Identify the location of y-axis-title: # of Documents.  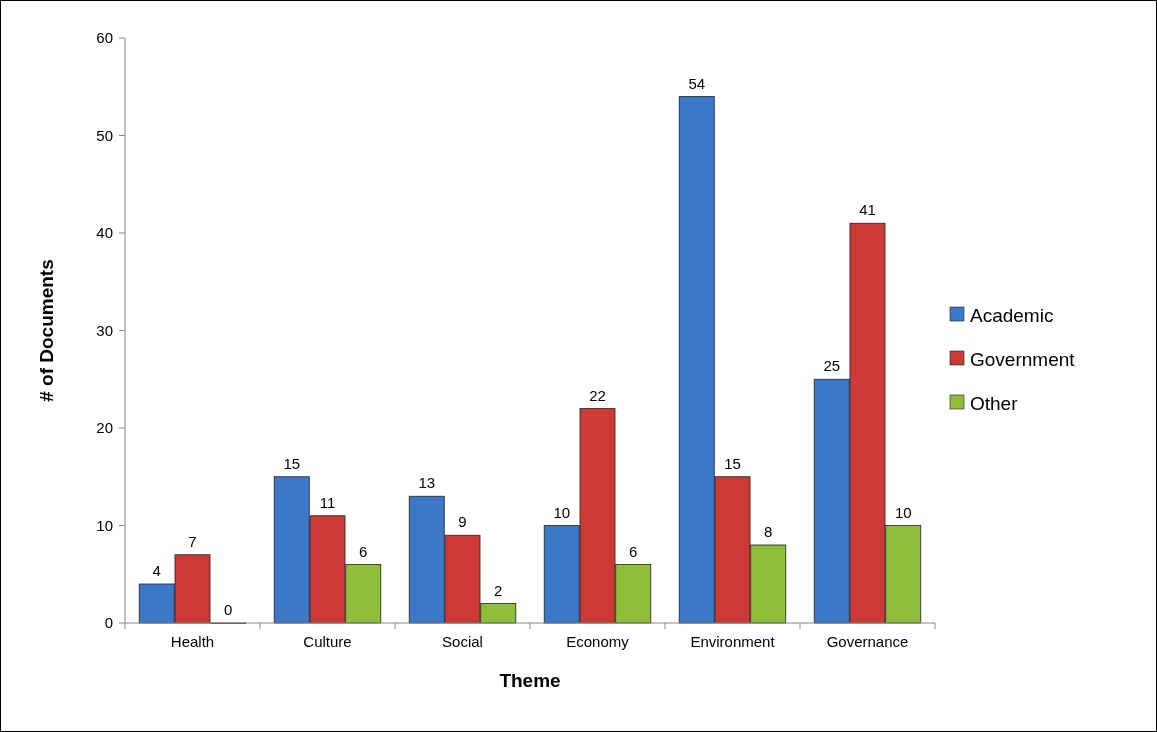
(46, 330).